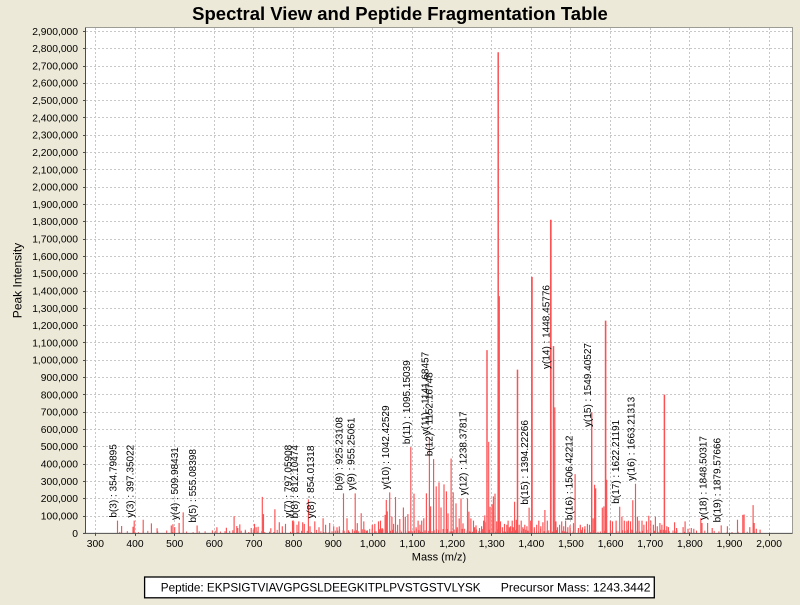 This screenshot has width=800, height=605. I want to click on svg-text: 500,000, so click(59, 447).